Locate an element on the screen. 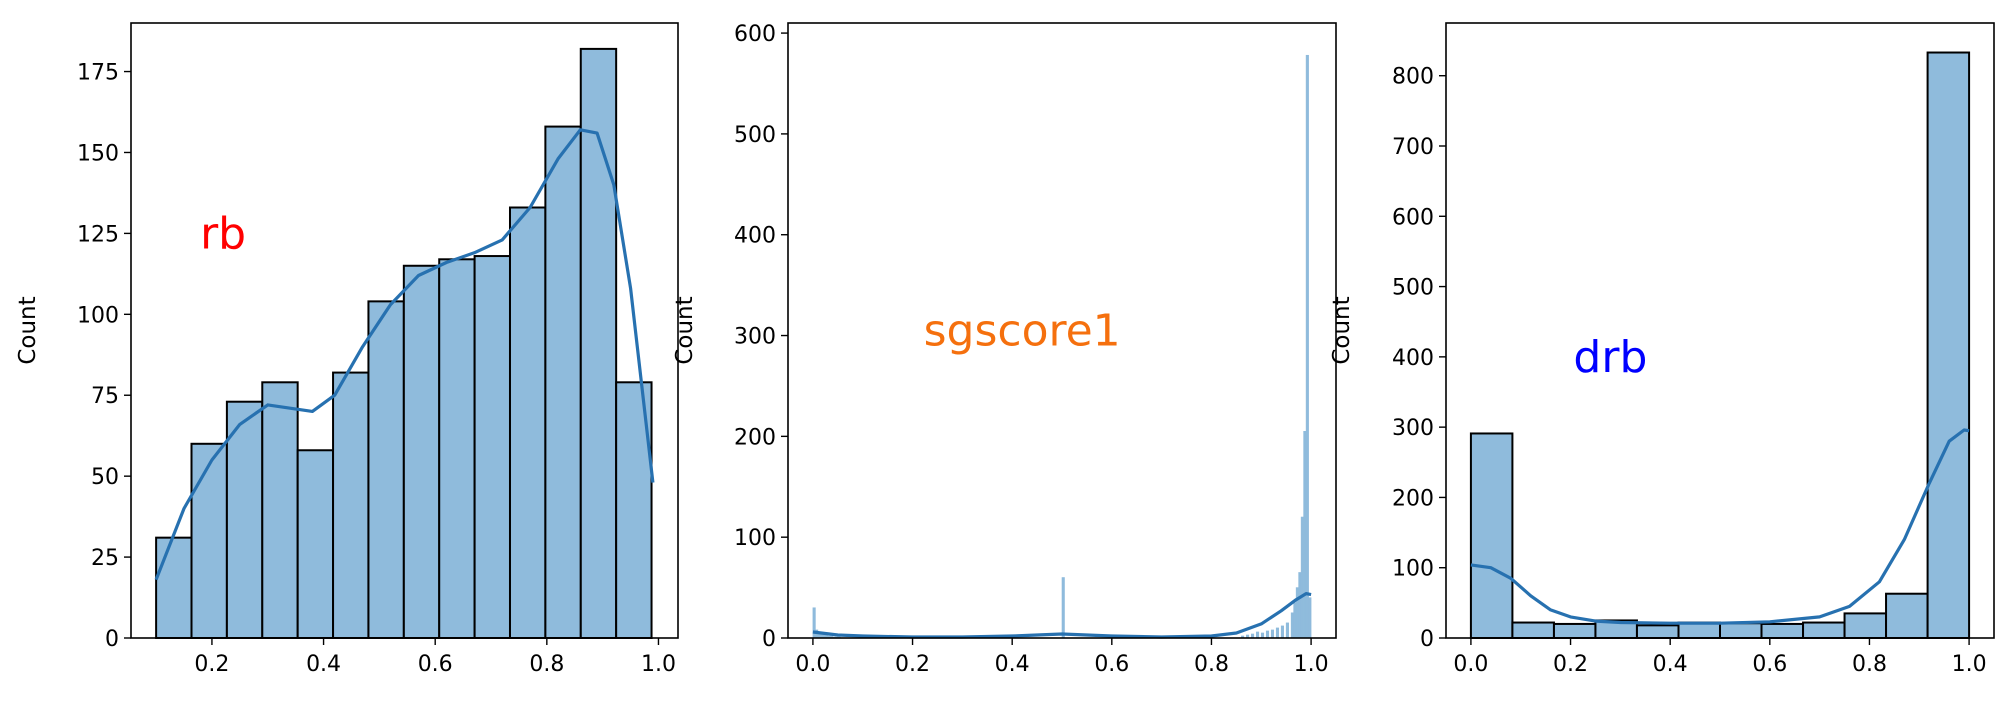 This screenshot has height=706, width=2011. panel-annotation: sgscore1 is located at coordinates (1022, 331).